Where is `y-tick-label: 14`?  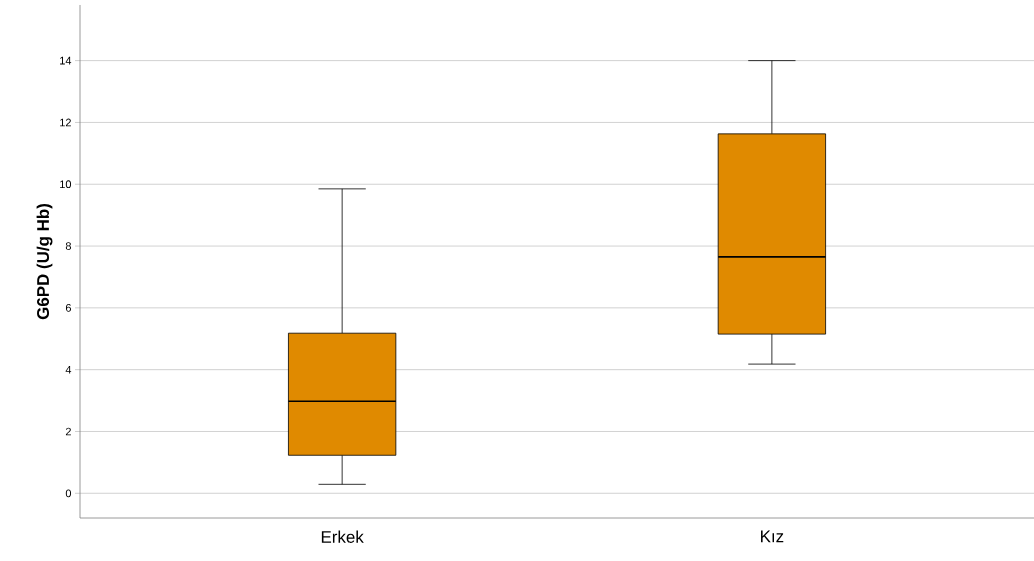 y-tick-label: 14 is located at coordinates (66, 60).